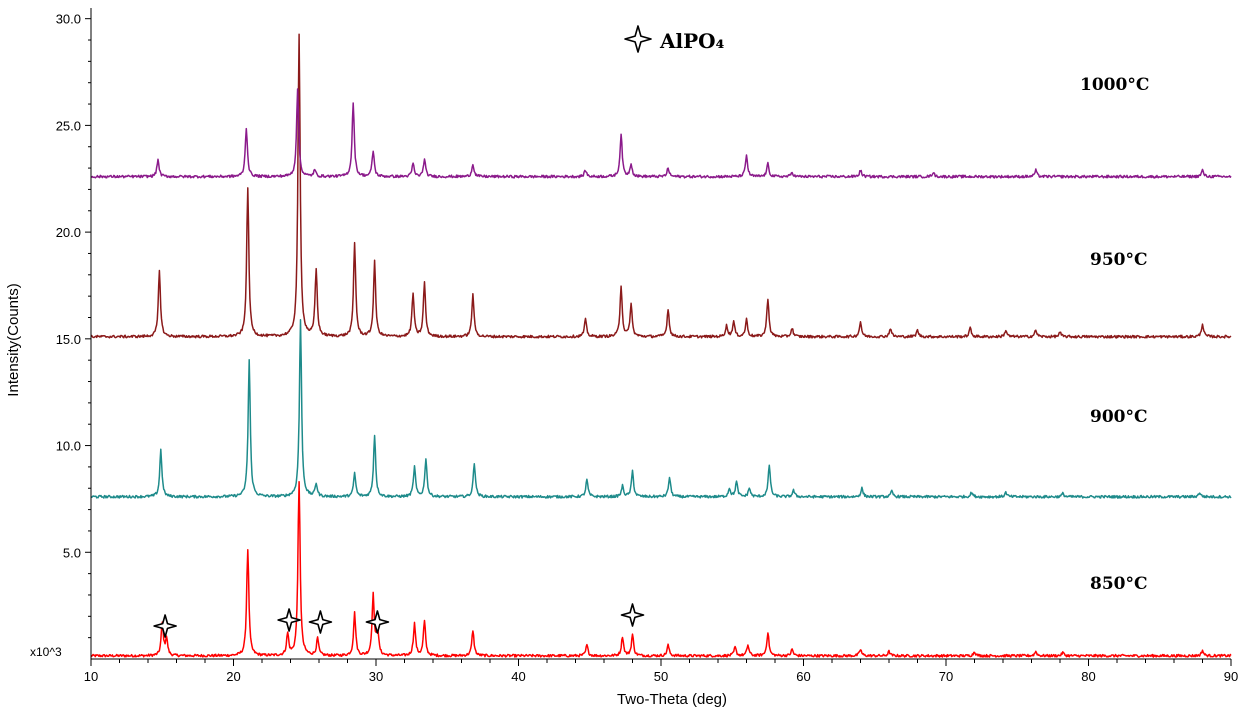 The width and height of the screenshot is (1243, 713). I want to click on series-label-850: 850°C, so click(1119, 584).